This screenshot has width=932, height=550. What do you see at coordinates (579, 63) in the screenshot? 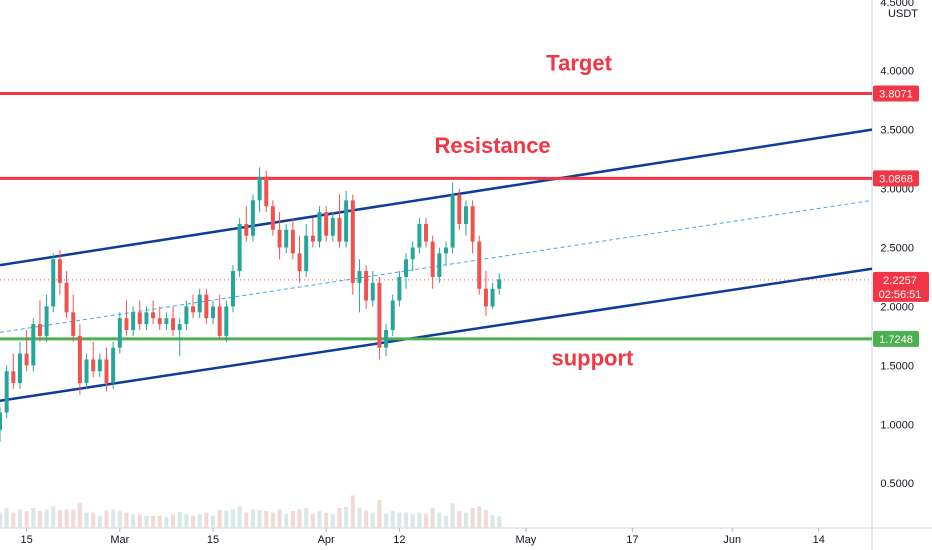
I see `annotation-target: Target` at bounding box center [579, 63].